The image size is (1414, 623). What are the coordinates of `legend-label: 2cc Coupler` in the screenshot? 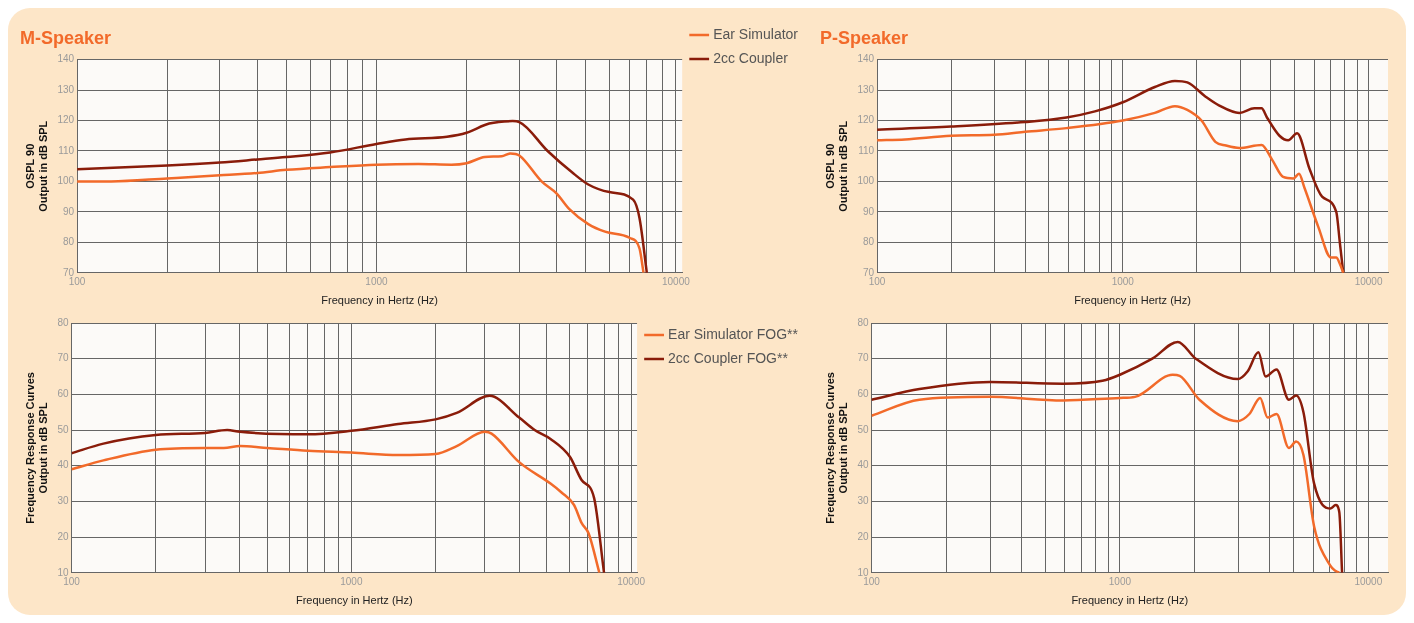 It's located at (751, 57).